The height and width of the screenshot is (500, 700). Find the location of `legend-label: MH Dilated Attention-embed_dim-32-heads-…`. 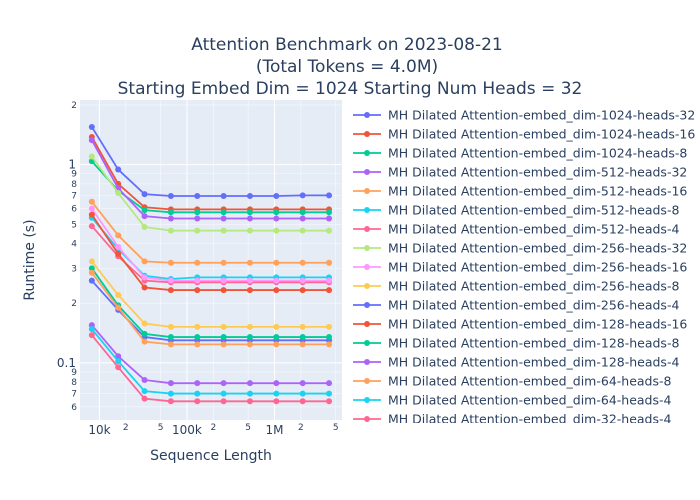

legend-label: MH Dilated Attention-embed_dim-32-heads-… is located at coordinates (530, 419).